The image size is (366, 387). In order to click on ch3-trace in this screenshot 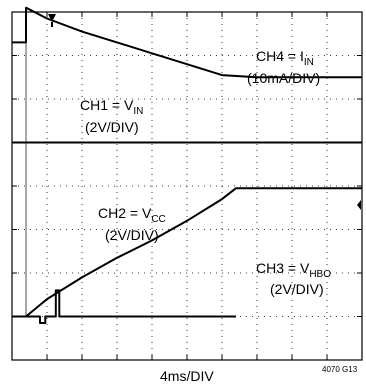, I will do `click(124, 306)`.